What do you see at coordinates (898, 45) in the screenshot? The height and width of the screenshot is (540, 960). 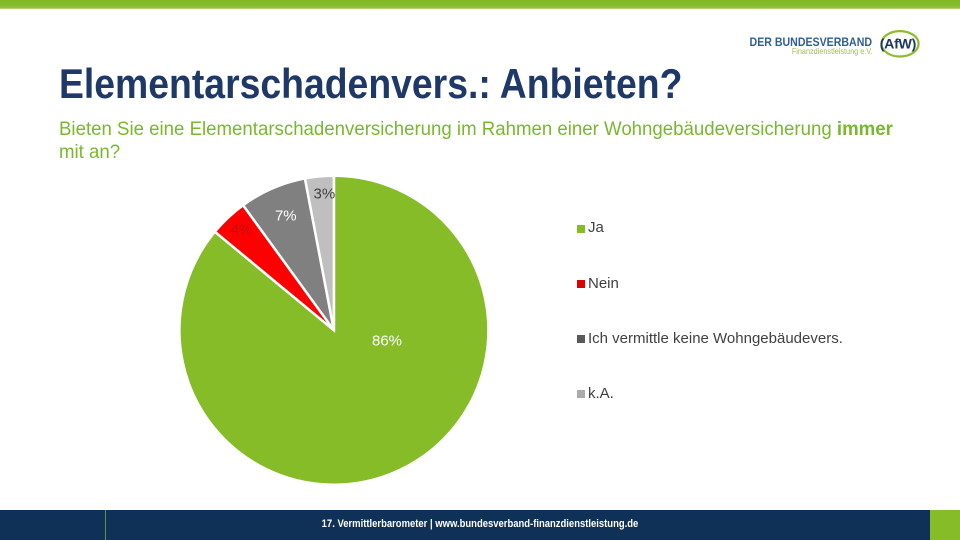 I see `svg-text: (AfW)` at bounding box center [898, 45].